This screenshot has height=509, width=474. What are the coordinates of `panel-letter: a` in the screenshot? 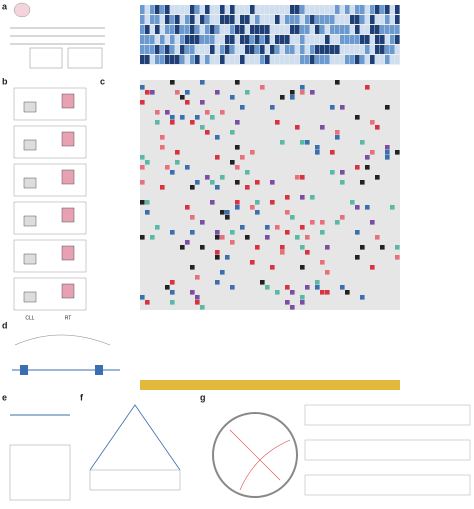 It's located at (5, 6).